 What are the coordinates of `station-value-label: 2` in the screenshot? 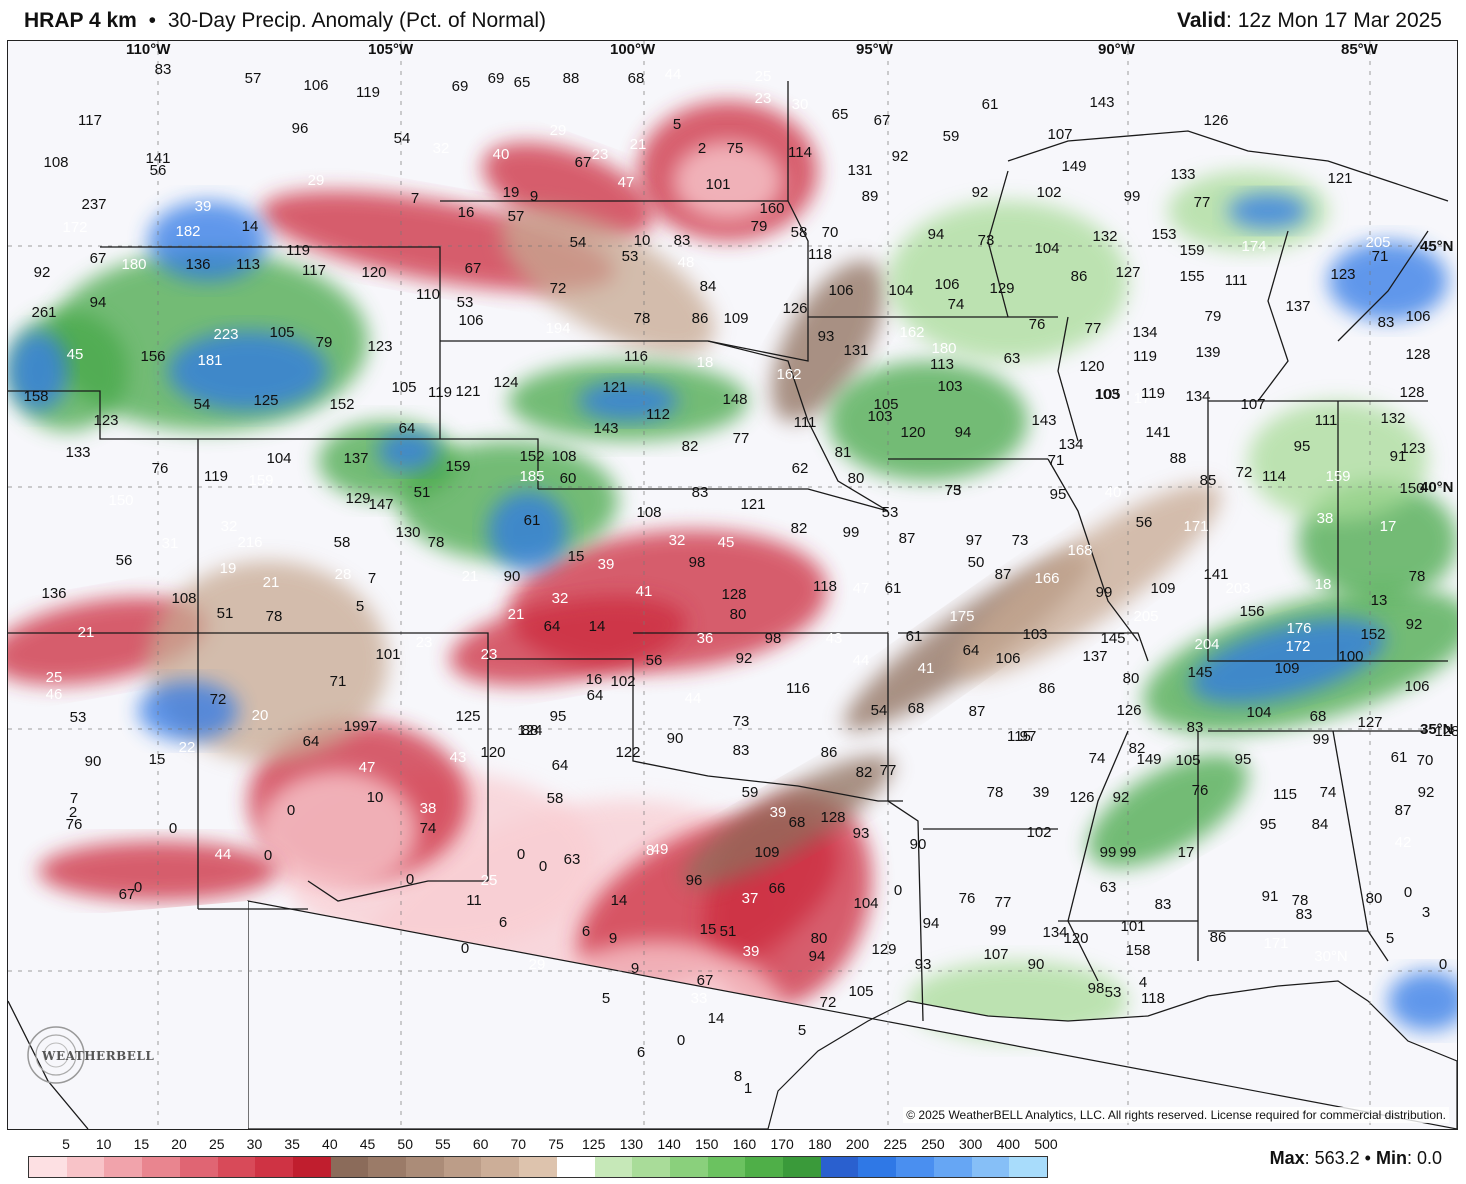 It's located at (73, 812).